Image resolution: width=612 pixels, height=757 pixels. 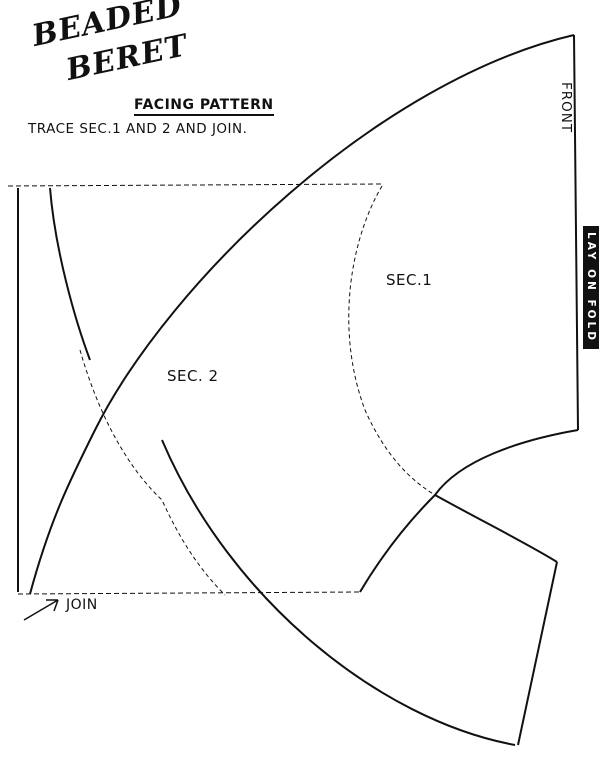 What do you see at coordinates (189, 593) in the screenshot?
I see `sec2-bottom-dashed` at bounding box center [189, 593].